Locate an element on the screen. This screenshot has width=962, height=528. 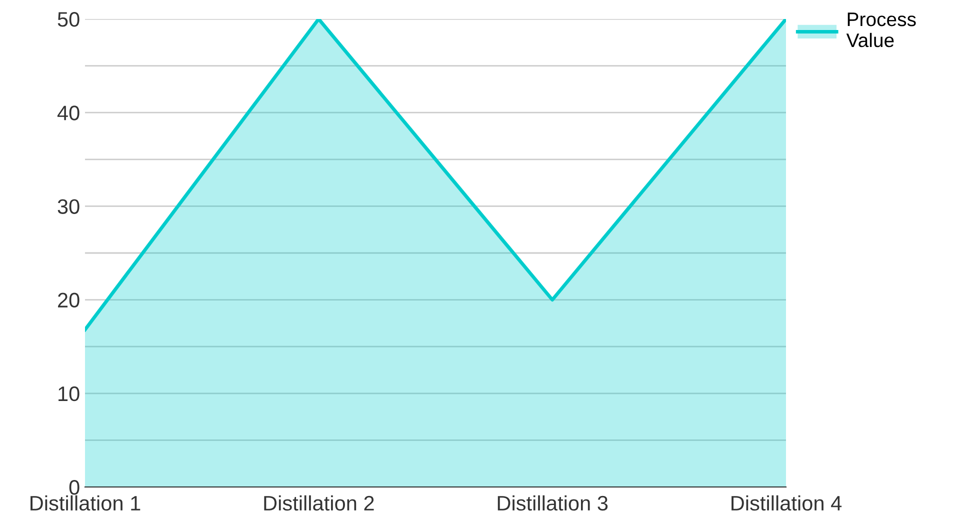
x-tick-label: Distillation 1 is located at coordinates (85, 503).